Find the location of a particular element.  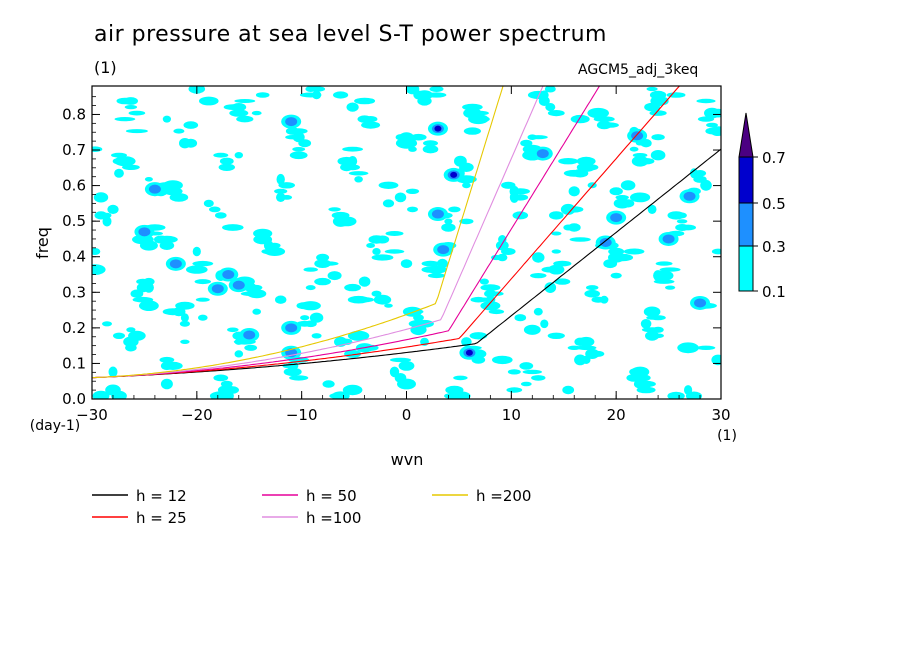

x-tick-label: −30 is located at coordinates (92, 415).